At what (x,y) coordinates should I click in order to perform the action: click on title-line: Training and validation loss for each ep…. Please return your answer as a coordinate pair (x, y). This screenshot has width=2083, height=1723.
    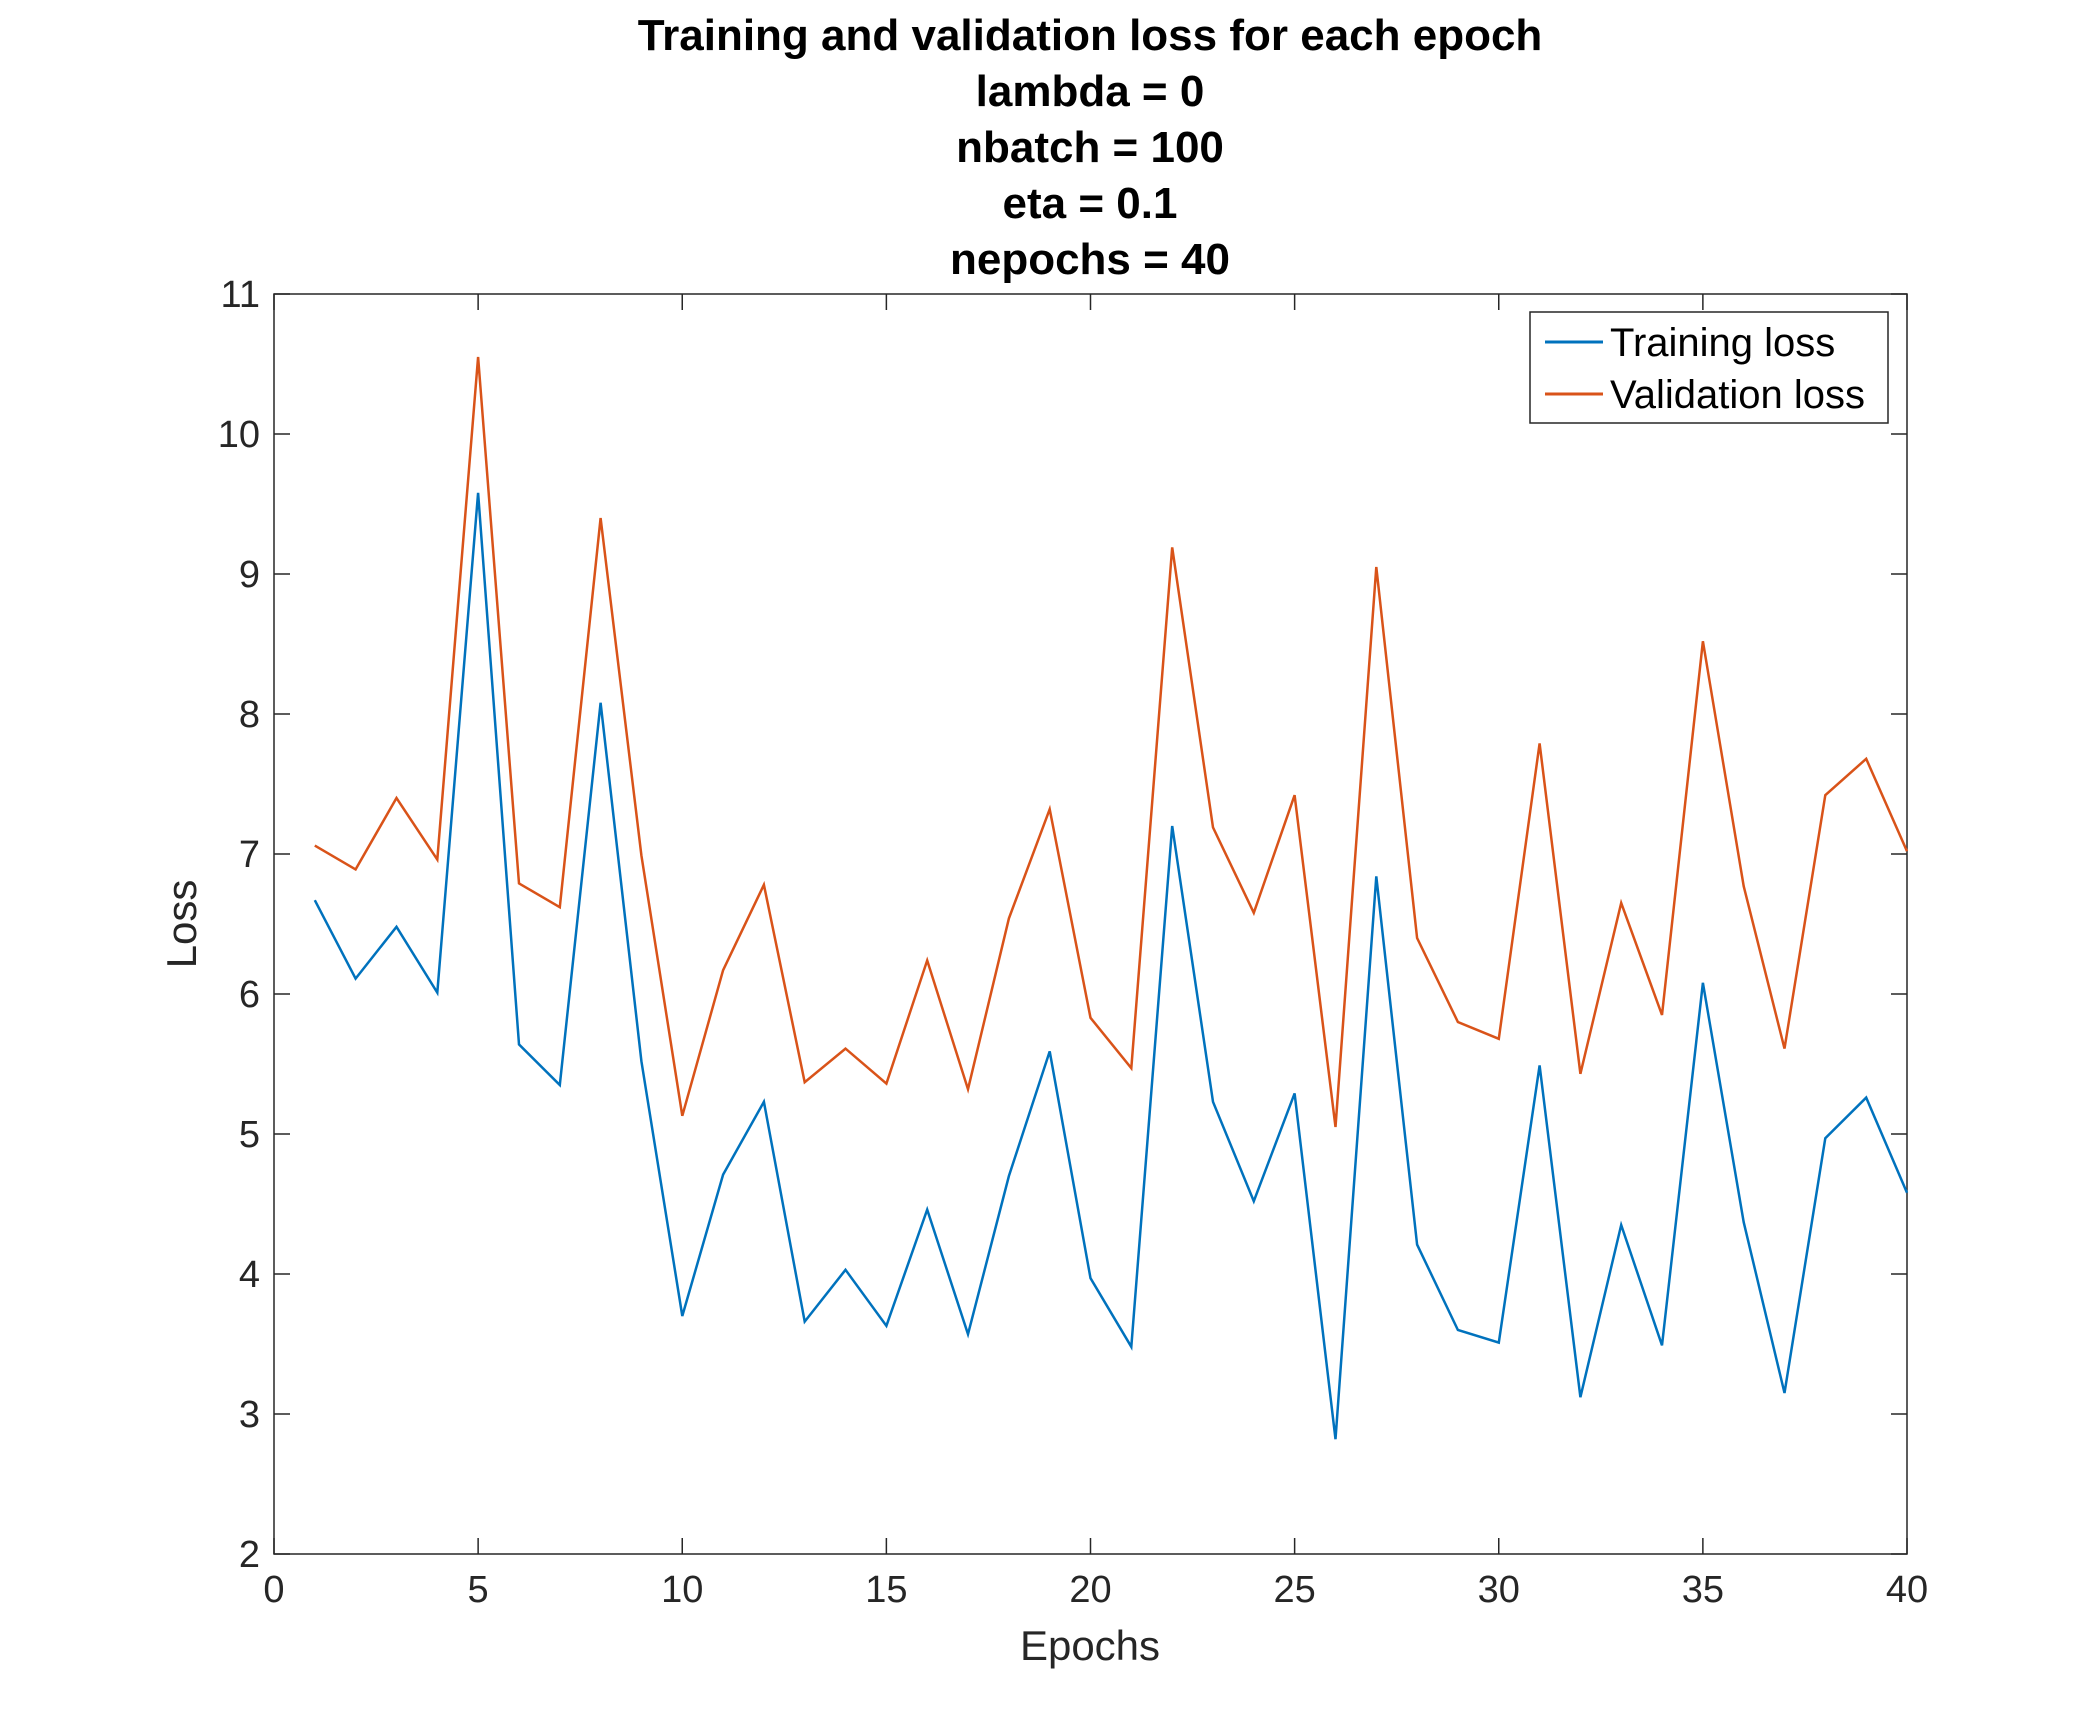
    Looking at the image, I should click on (1090, 35).